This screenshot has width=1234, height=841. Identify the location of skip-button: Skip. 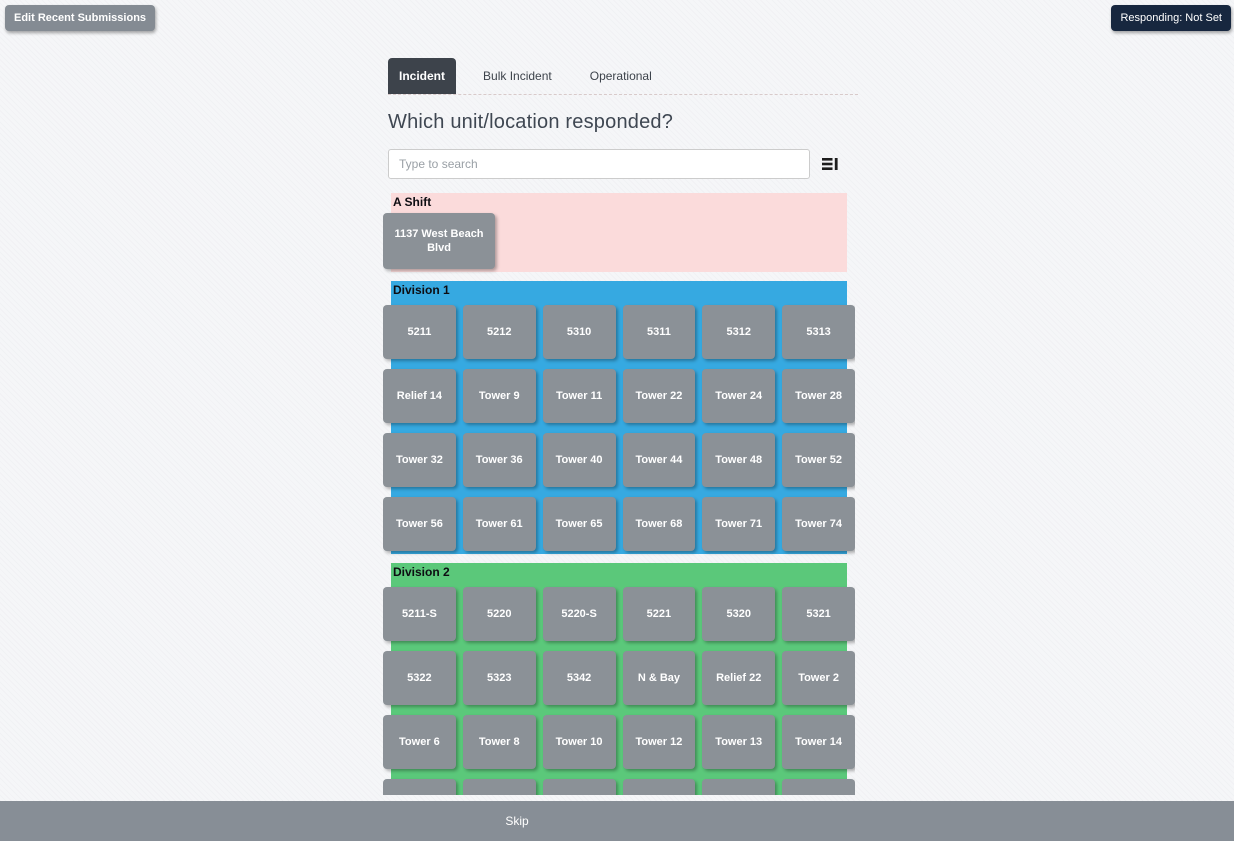
(517, 821).